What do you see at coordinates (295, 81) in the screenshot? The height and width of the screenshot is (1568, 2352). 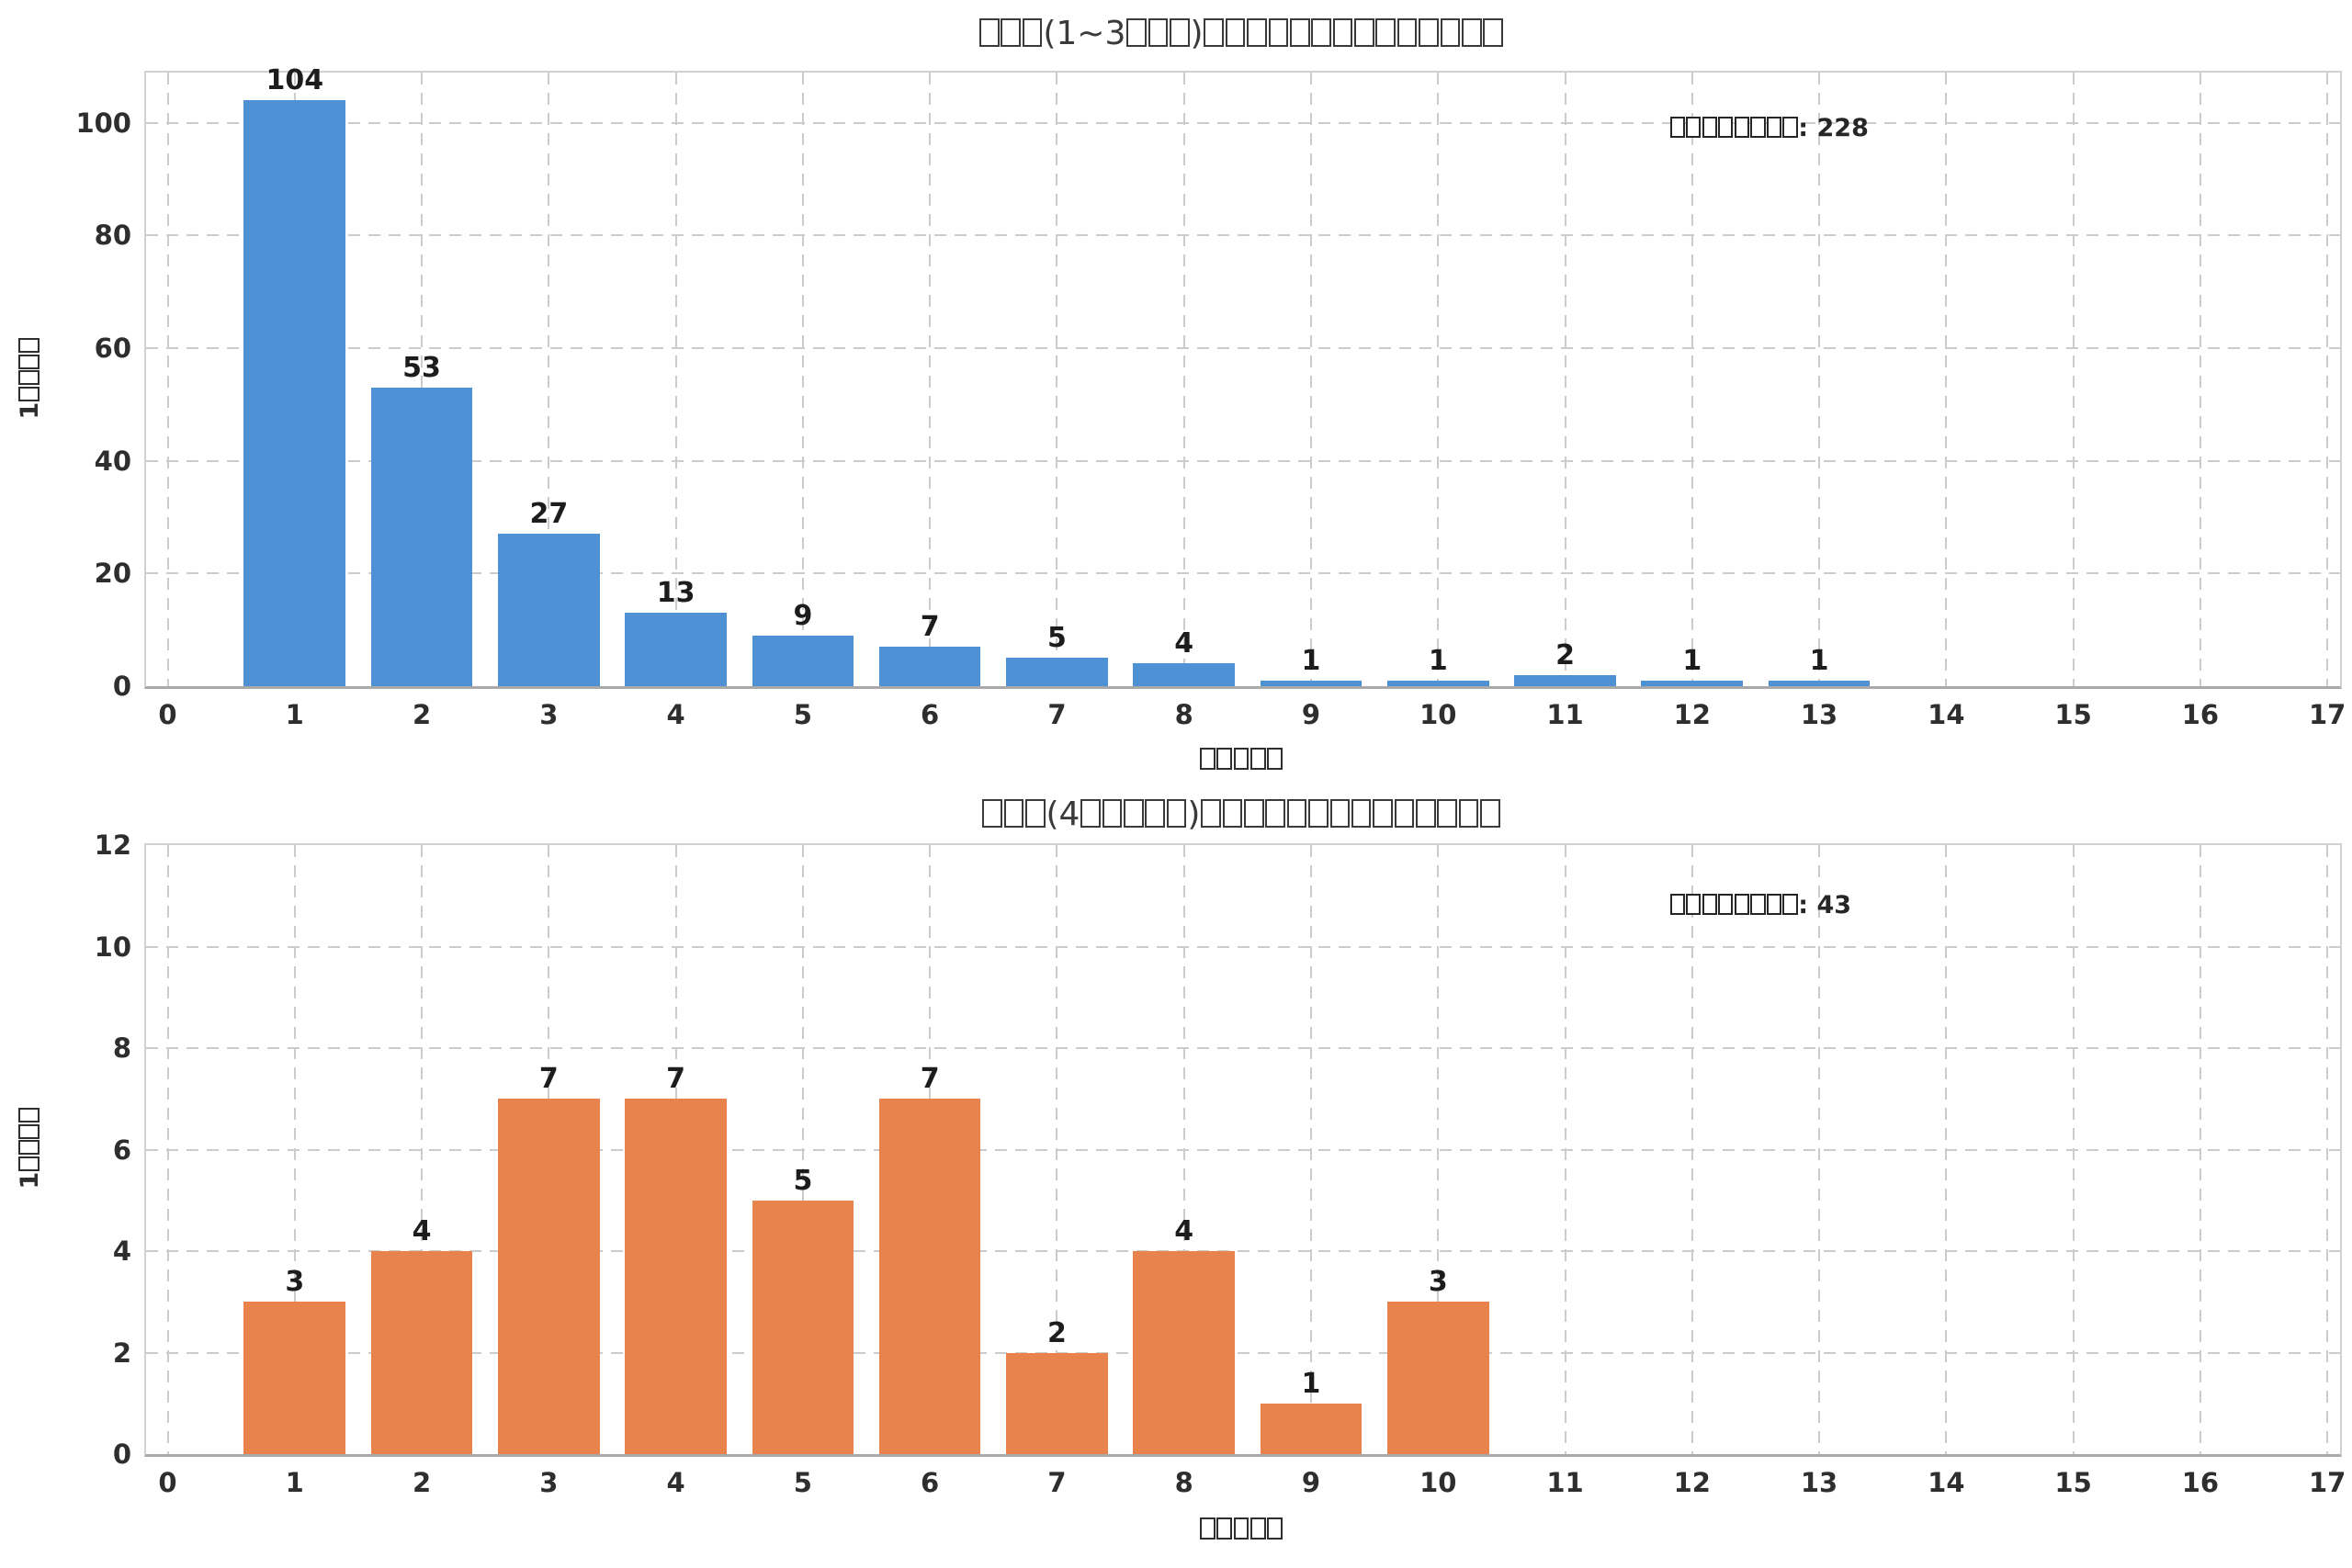 I see `bar-value-label: 104` at bounding box center [295, 81].